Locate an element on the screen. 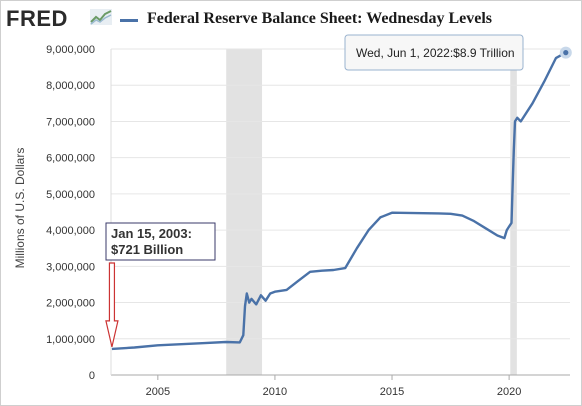  y-tick-label: 5,000,000 is located at coordinates (70, 195).